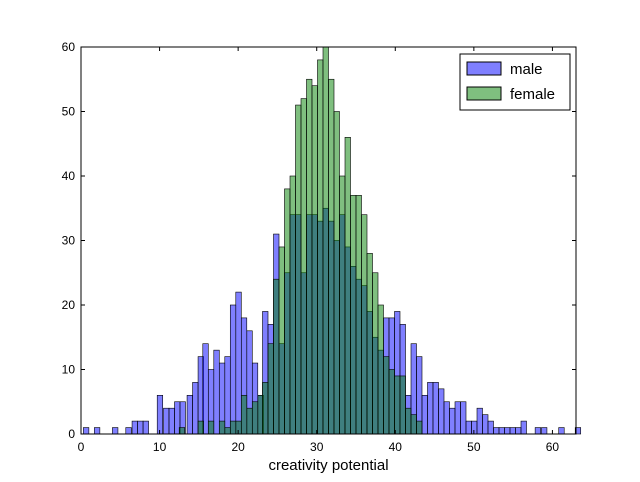  What do you see at coordinates (81, 447) in the screenshot?
I see `x-tick-label-0: 0` at bounding box center [81, 447].